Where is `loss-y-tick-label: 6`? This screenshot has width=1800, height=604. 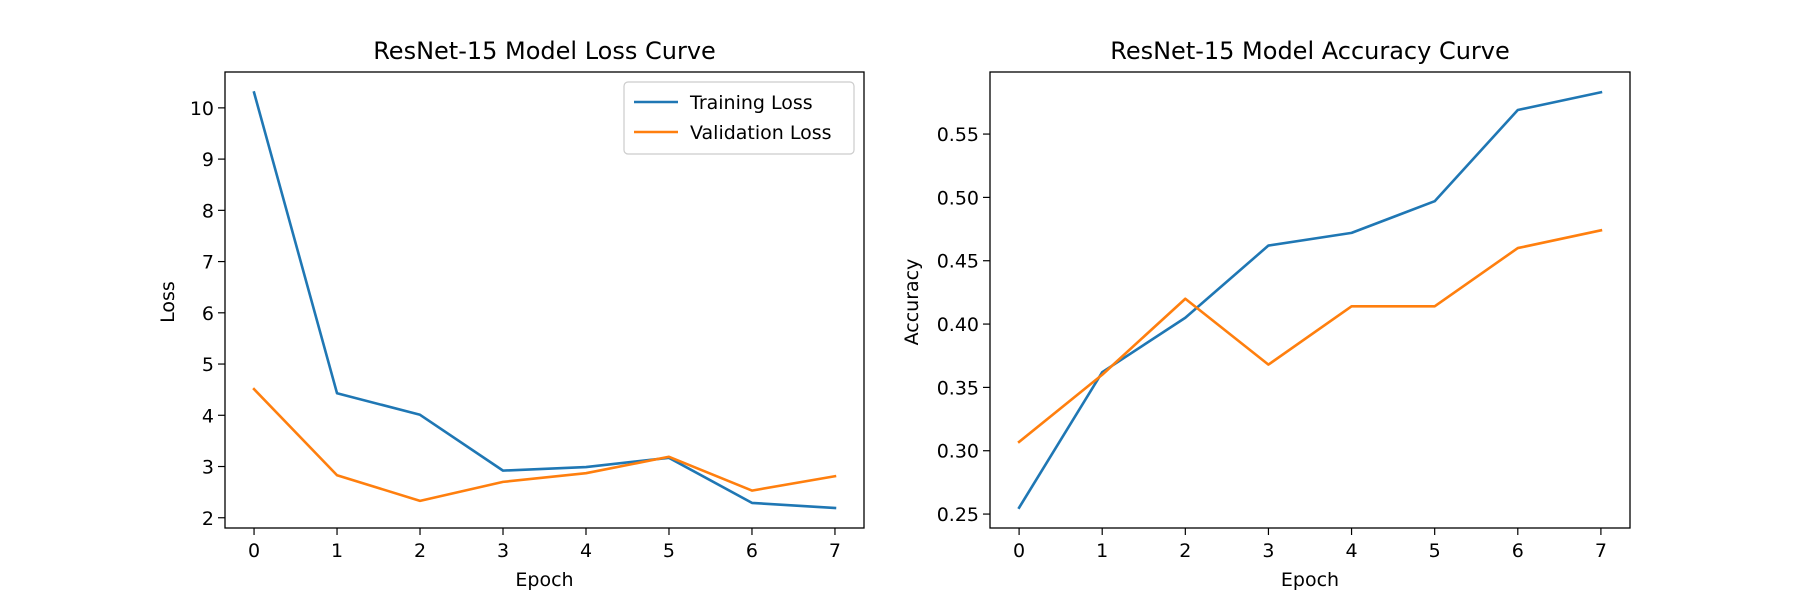
loss-y-tick-label: 6 is located at coordinates (208, 314).